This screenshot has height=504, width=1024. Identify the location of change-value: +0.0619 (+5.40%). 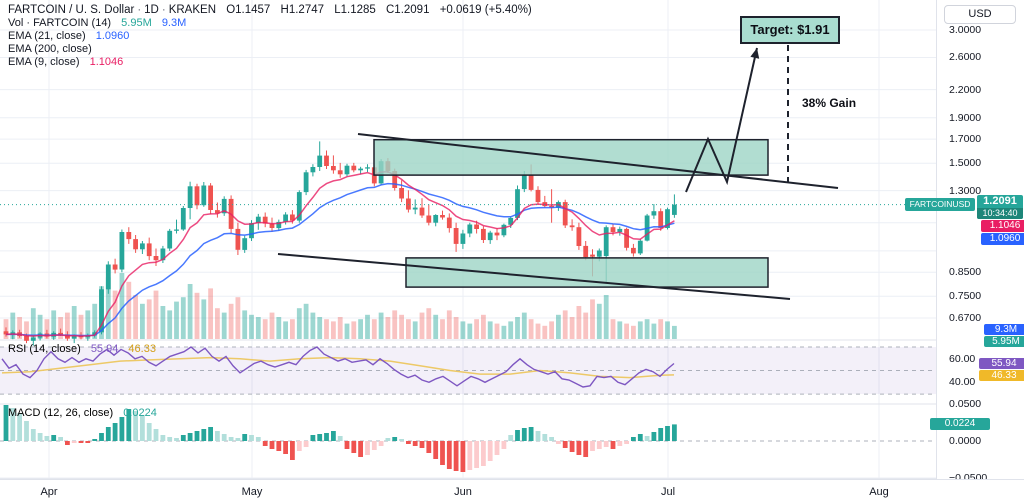
(485, 10).